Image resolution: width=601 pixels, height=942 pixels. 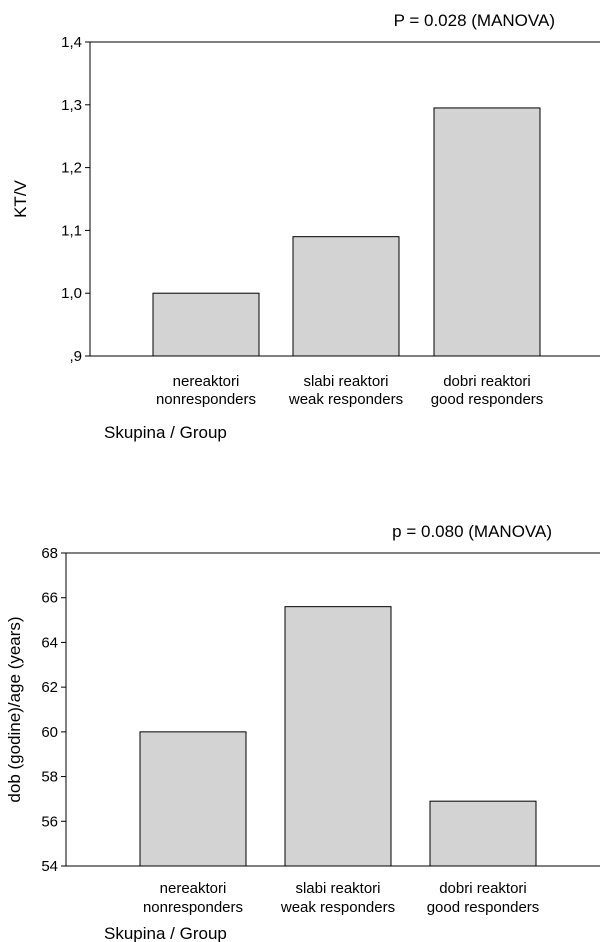 What do you see at coordinates (472, 531) in the screenshot?
I see `chart2-annotation: p = 0.080 (MANOVA)` at bounding box center [472, 531].